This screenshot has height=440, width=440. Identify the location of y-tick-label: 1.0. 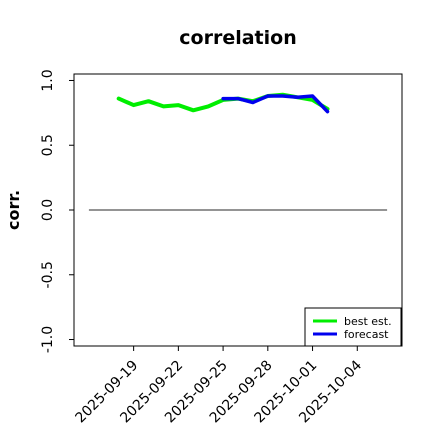
(48, 80).